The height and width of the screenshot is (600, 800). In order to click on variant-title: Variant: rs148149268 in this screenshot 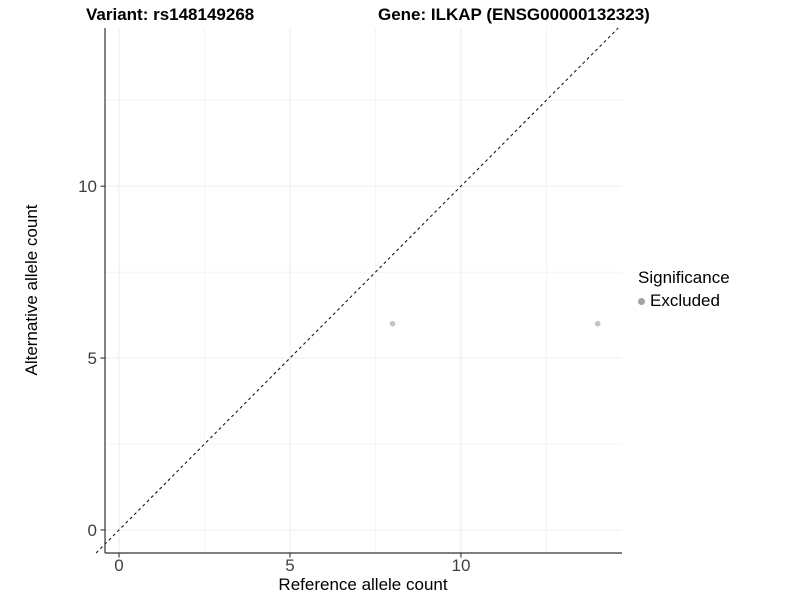, I will do `click(170, 14)`.